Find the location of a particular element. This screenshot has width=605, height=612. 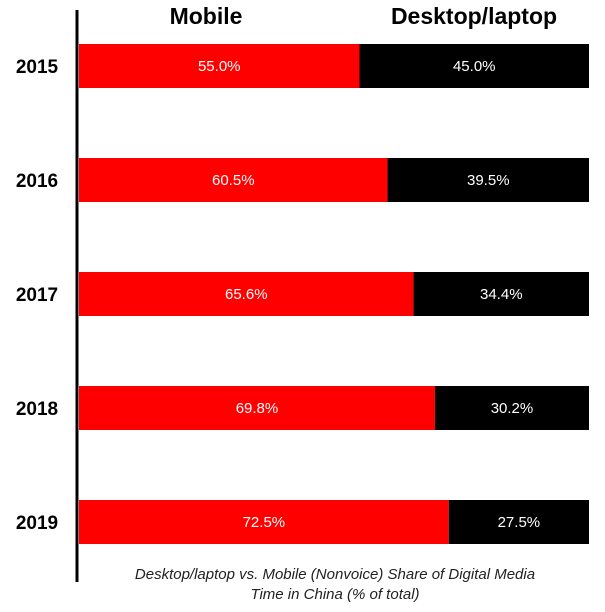

bar-desktop-laptop-2017 is located at coordinates (501, 294).